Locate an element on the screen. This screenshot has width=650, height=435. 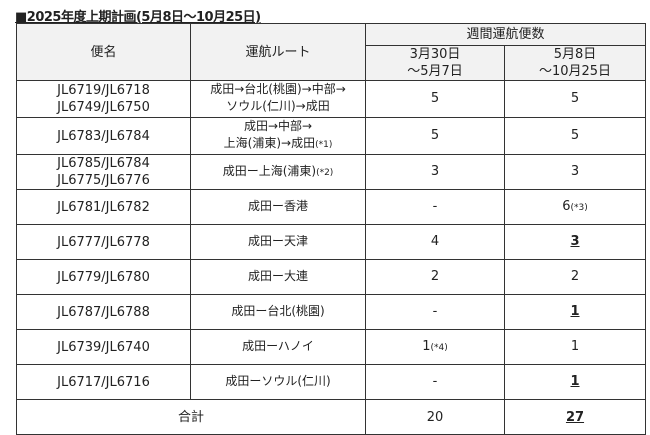
route-cell: 成田→中部→ 上海(浦東)→成田(*1) is located at coordinates (278, 136).